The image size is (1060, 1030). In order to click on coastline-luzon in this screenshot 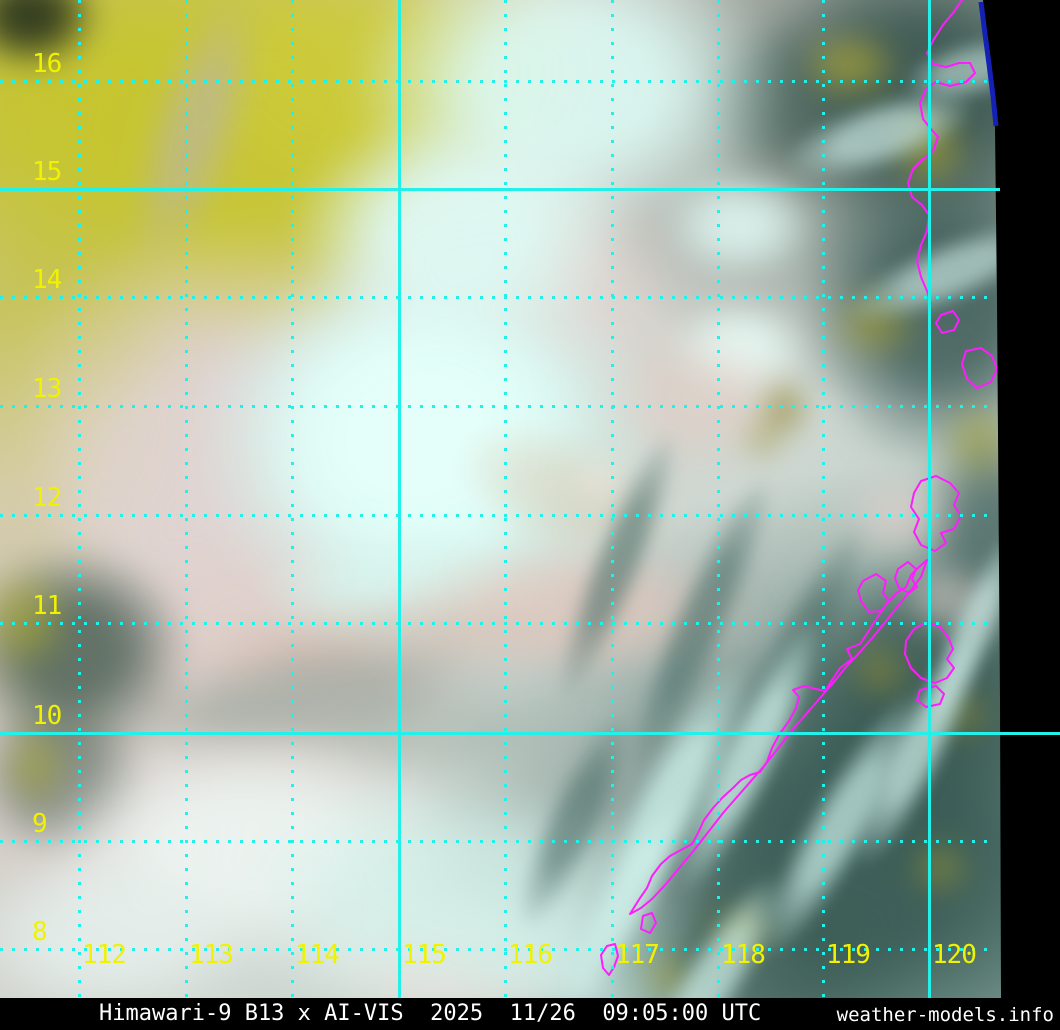, I will do `click(941, 152)`.